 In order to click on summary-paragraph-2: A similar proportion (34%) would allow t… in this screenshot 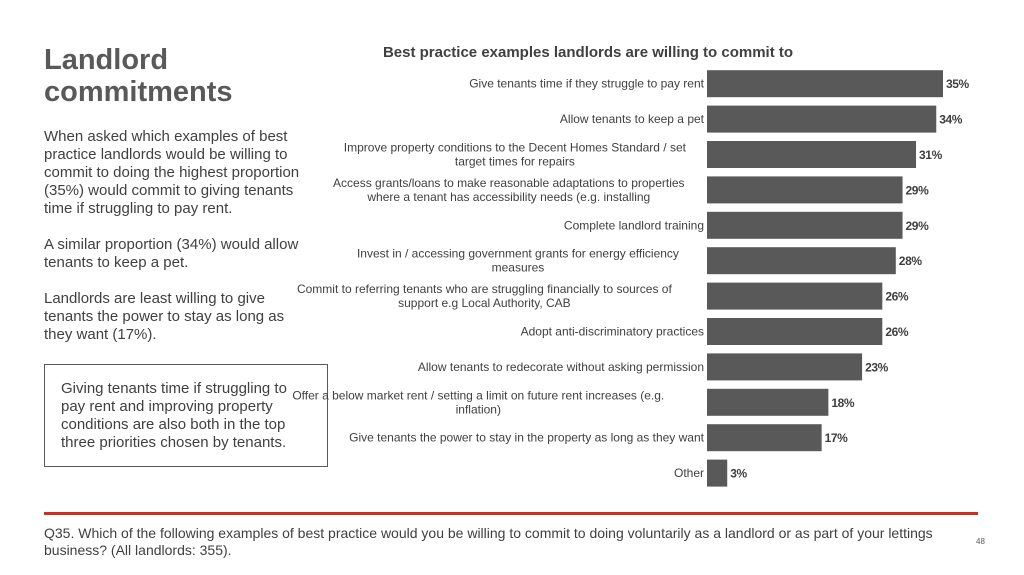, I will do `click(171, 253)`.